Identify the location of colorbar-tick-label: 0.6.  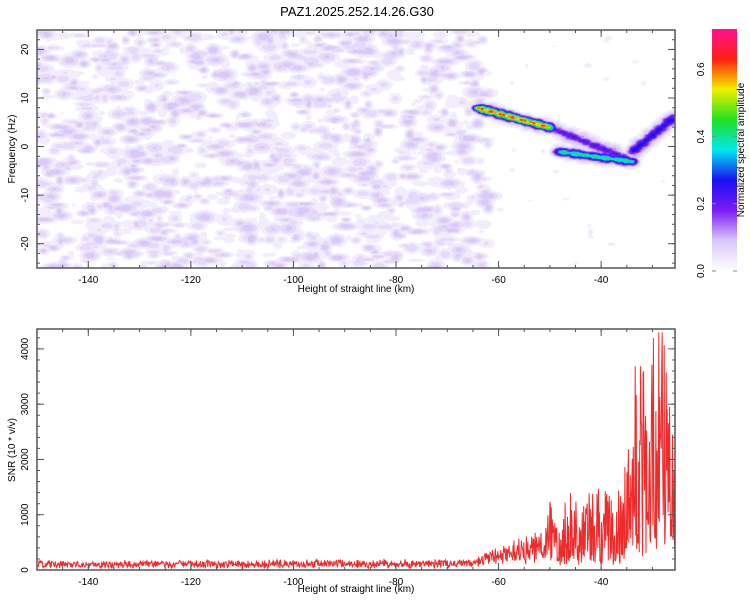
(701, 69).